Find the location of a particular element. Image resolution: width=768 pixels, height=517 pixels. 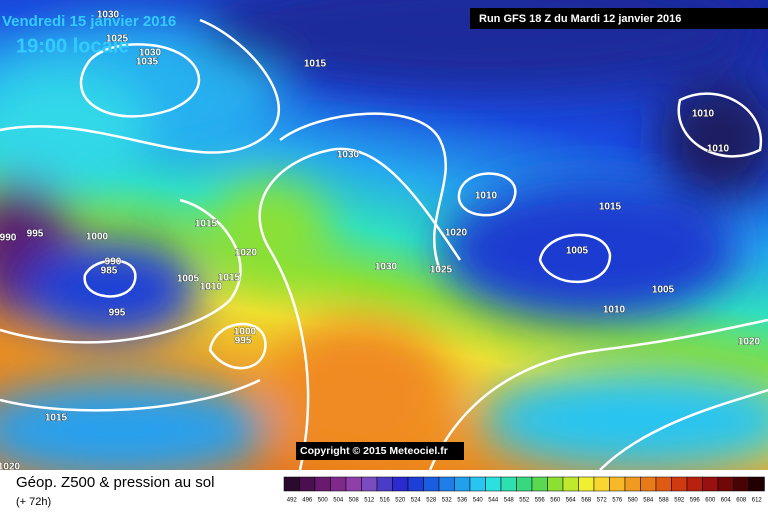

scale-label: 520 is located at coordinates (400, 501).